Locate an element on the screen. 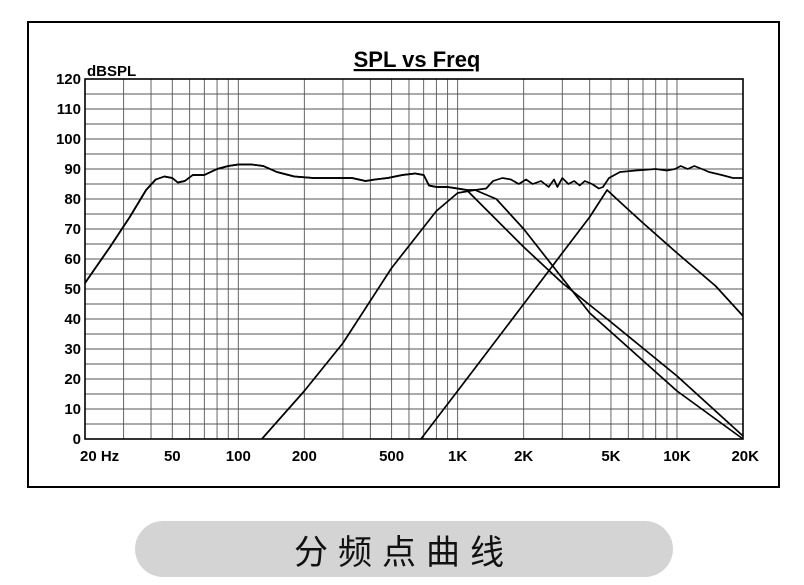 Image resolution: width=804 pixels, height=585 pixels. chart-title: SPL vs Freq is located at coordinates (417, 59).